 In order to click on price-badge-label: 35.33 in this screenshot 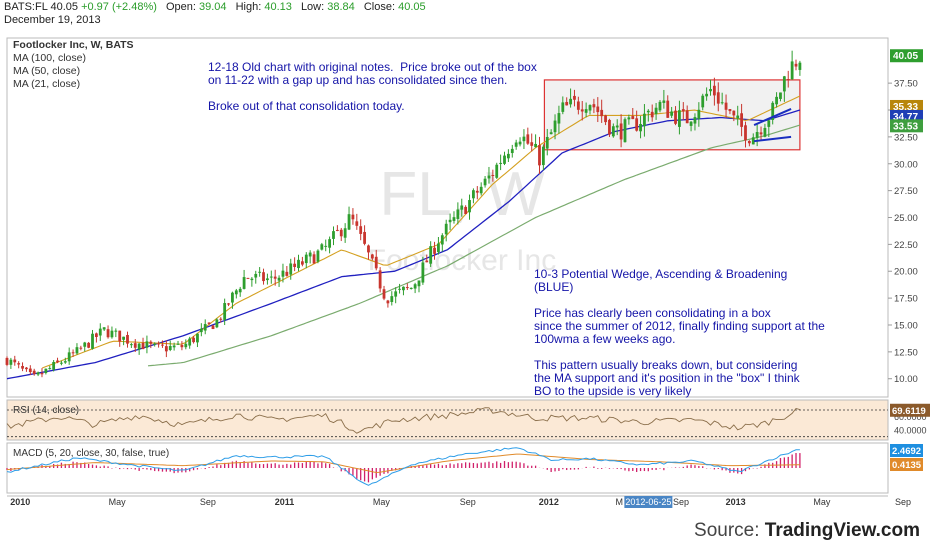, I will do `click(905, 107)`.